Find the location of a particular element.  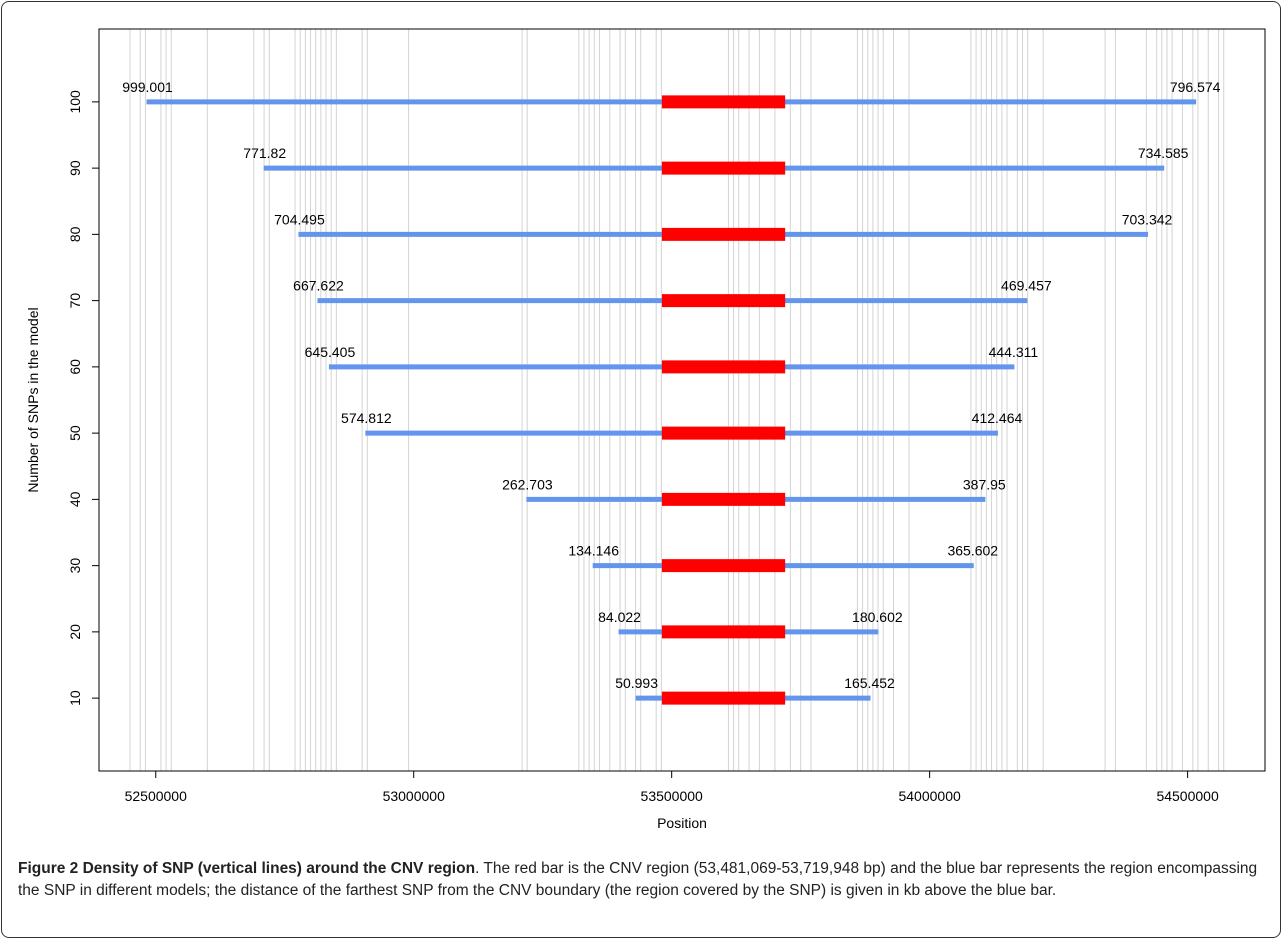

x-tick-label: 54000000 is located at coordinates (929, 796).